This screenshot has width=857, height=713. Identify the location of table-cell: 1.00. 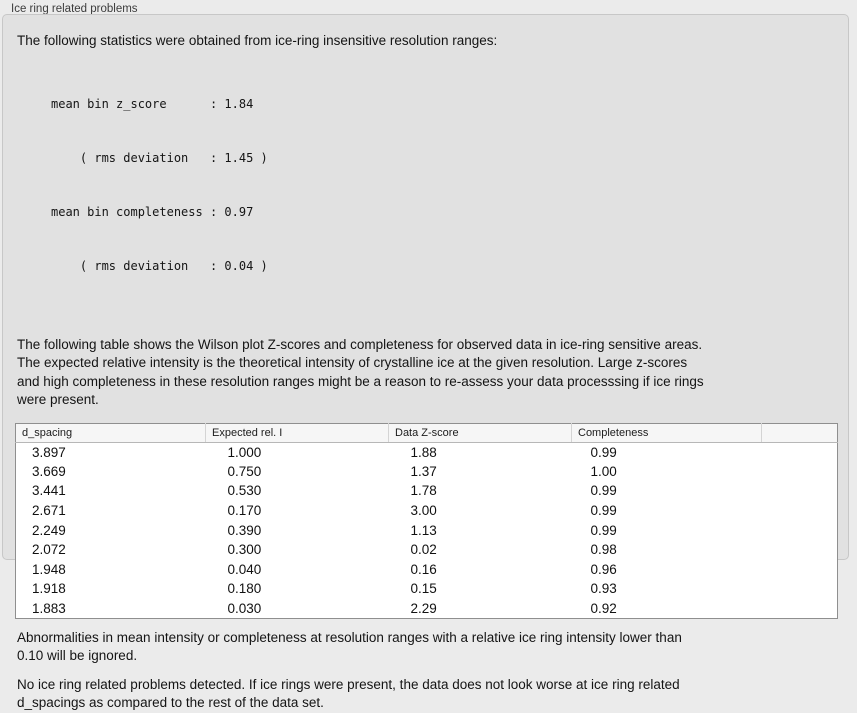
(603, 471).